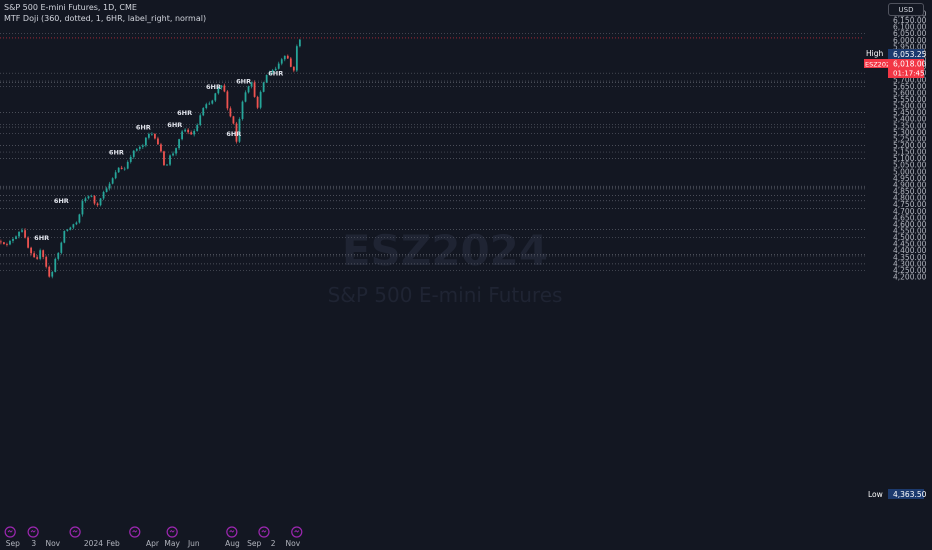  Describe the element at coordinates (908, 74) in the screenshot. I see `bar-countdown: 01:17:45` at that location.